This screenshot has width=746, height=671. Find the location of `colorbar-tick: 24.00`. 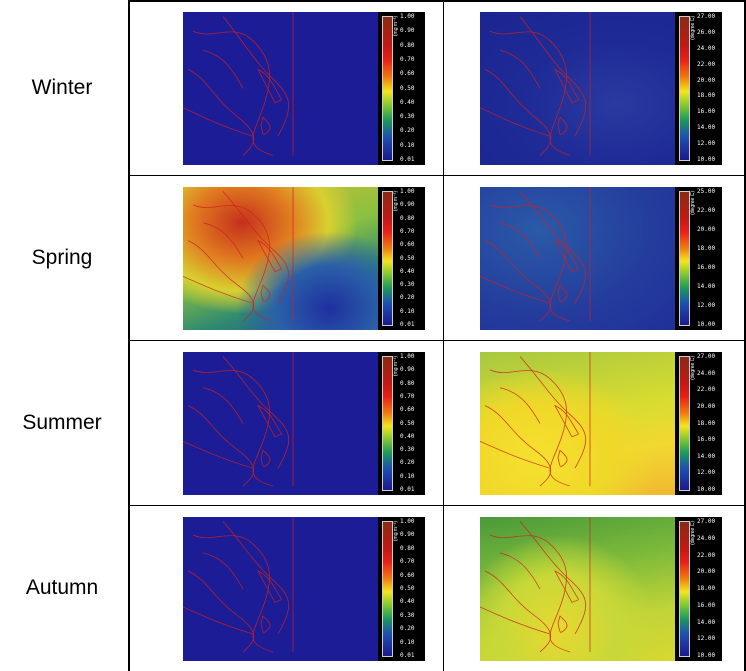

colorbar-tick: 24.00 is located at coordinates (706, 373).